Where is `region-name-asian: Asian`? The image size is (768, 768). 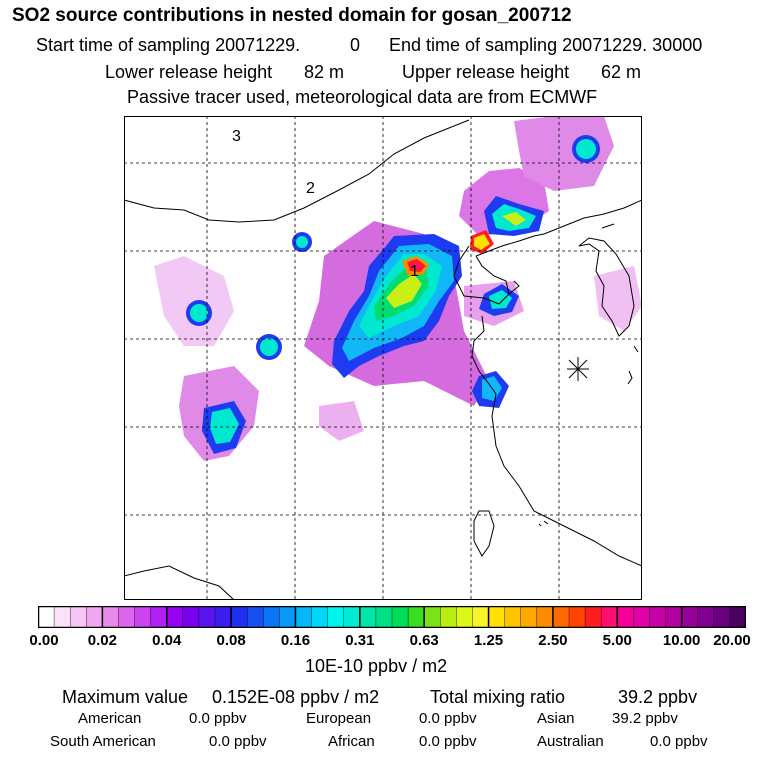 region-name-asian: Asian is located at coordinates (556, 718).